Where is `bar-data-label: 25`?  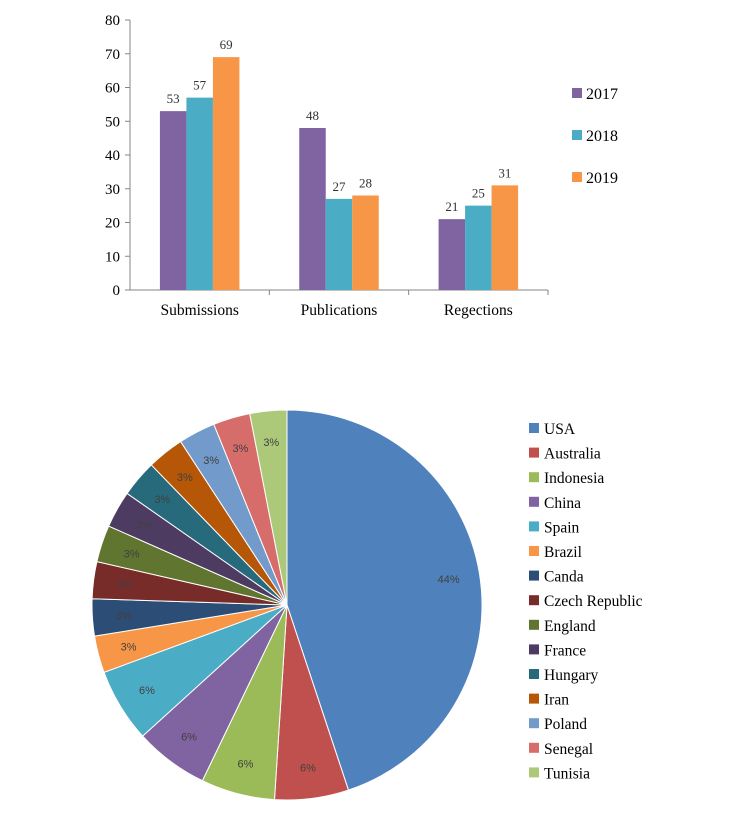
bar-data-label: 25 is located at coordinates (478, 193).